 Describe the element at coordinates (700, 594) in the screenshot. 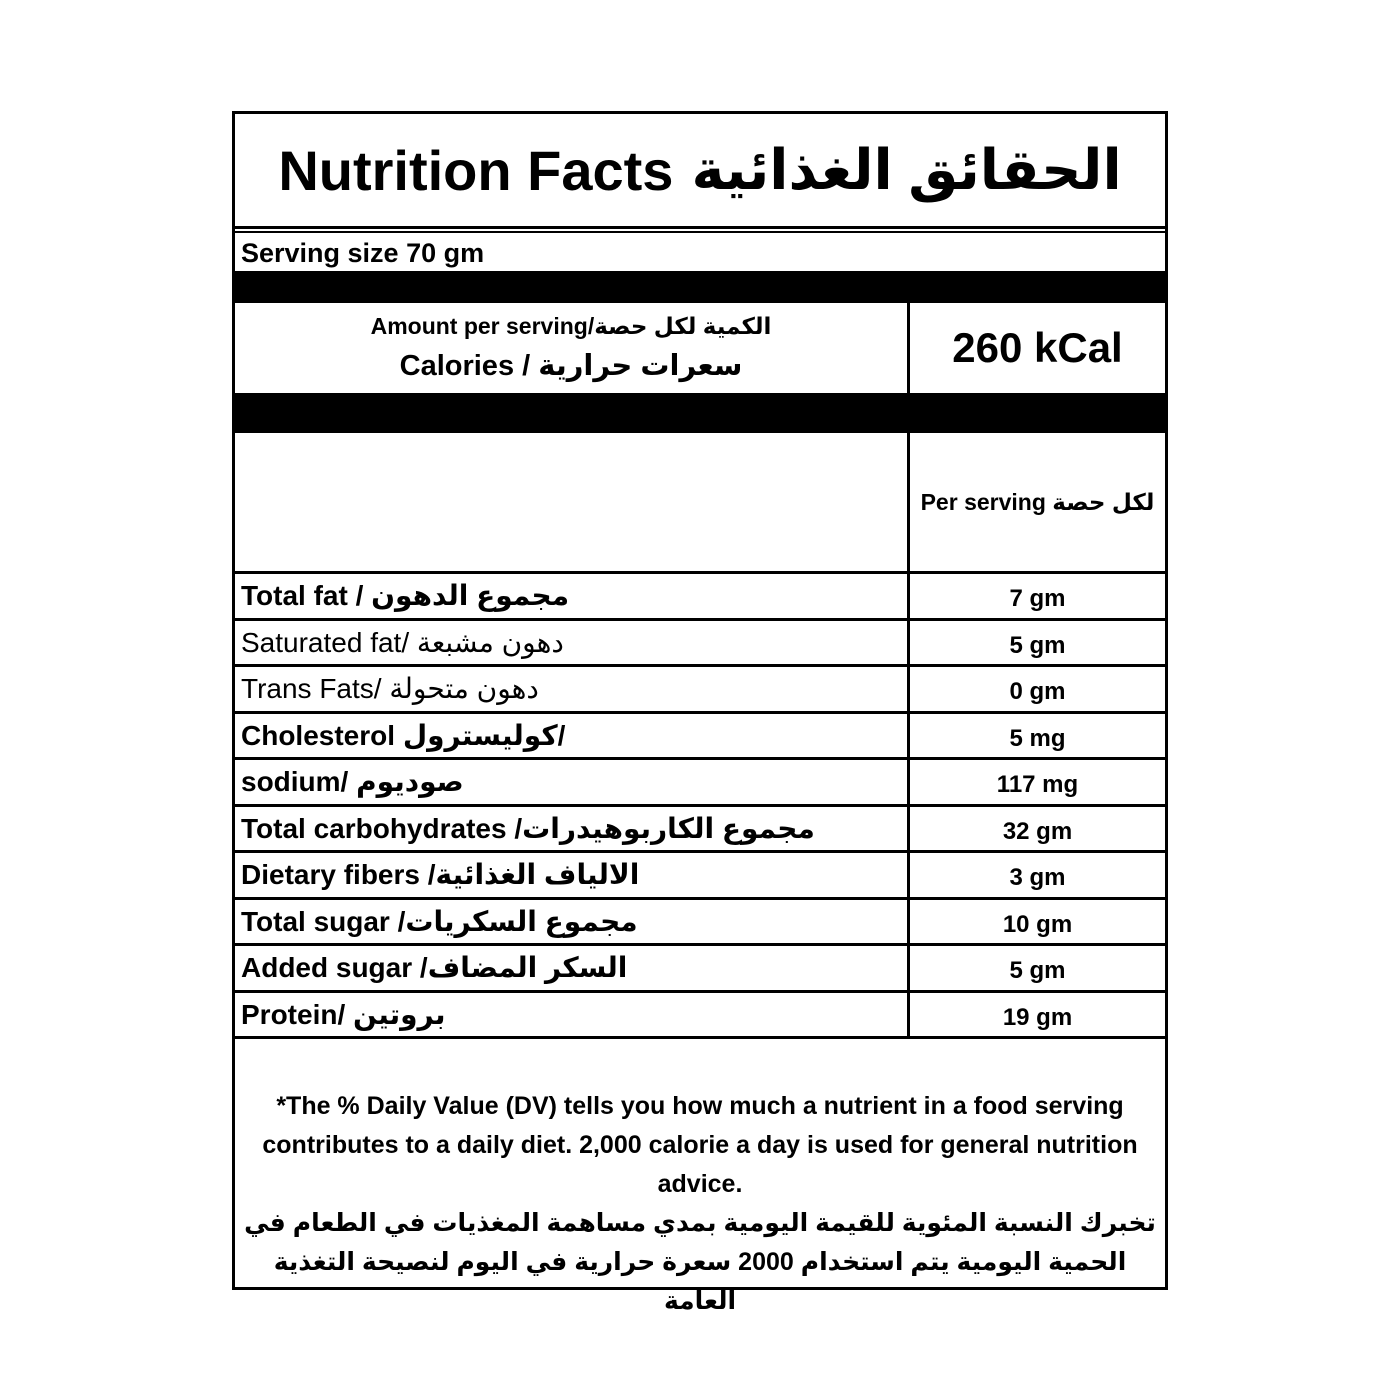

I see `nutrient-row: Total fat / مجموع الدهون 7 gm` at that location.